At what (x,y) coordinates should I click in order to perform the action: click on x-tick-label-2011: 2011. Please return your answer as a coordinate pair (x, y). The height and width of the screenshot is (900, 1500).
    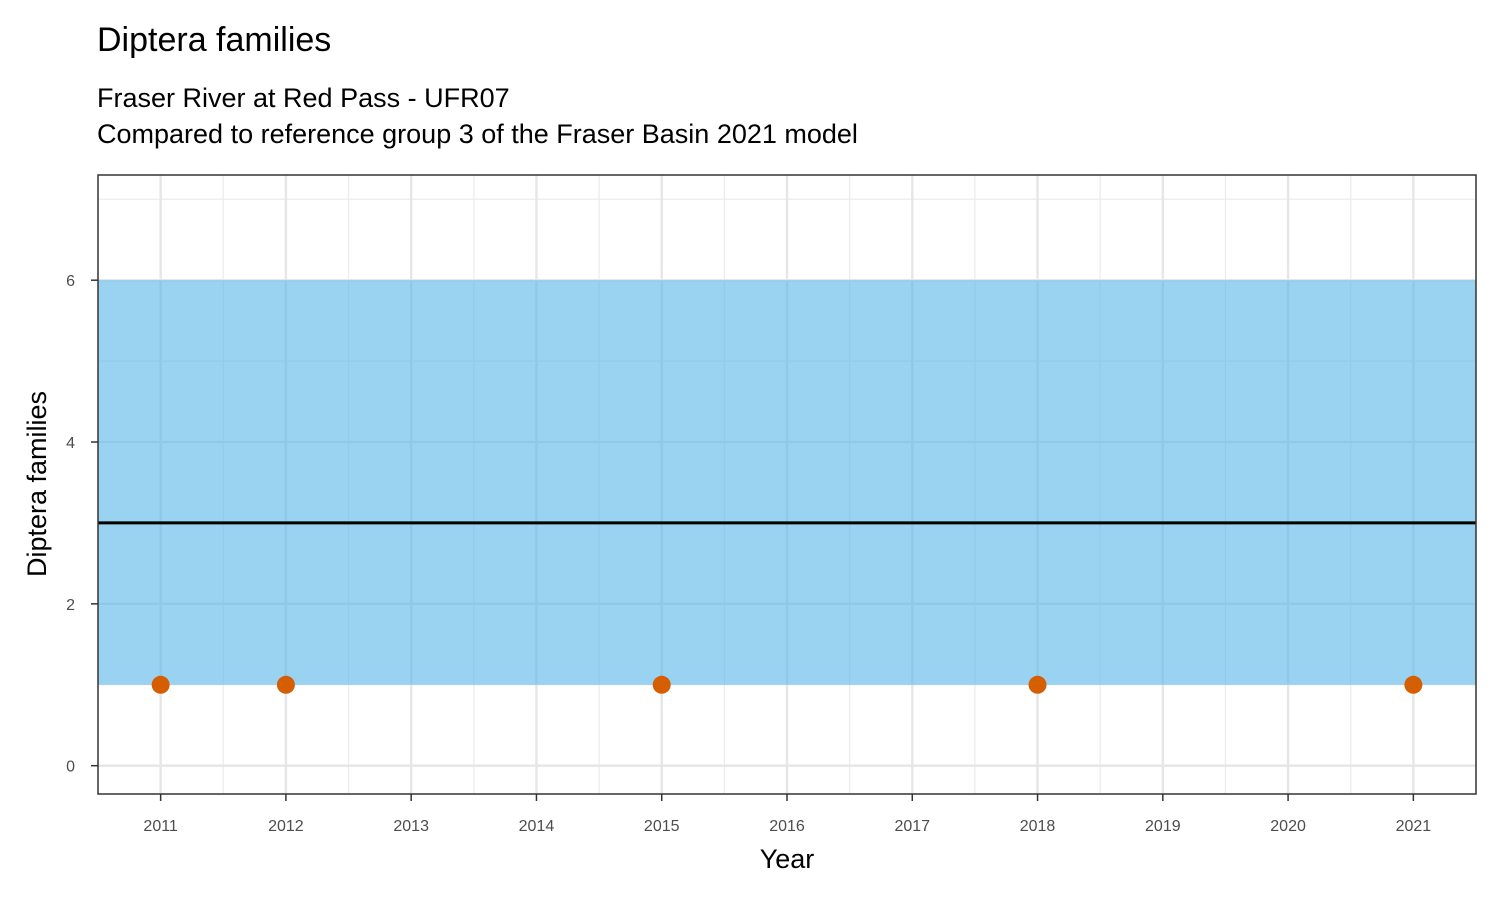
    Looking at the image, I should click on (160, 826).